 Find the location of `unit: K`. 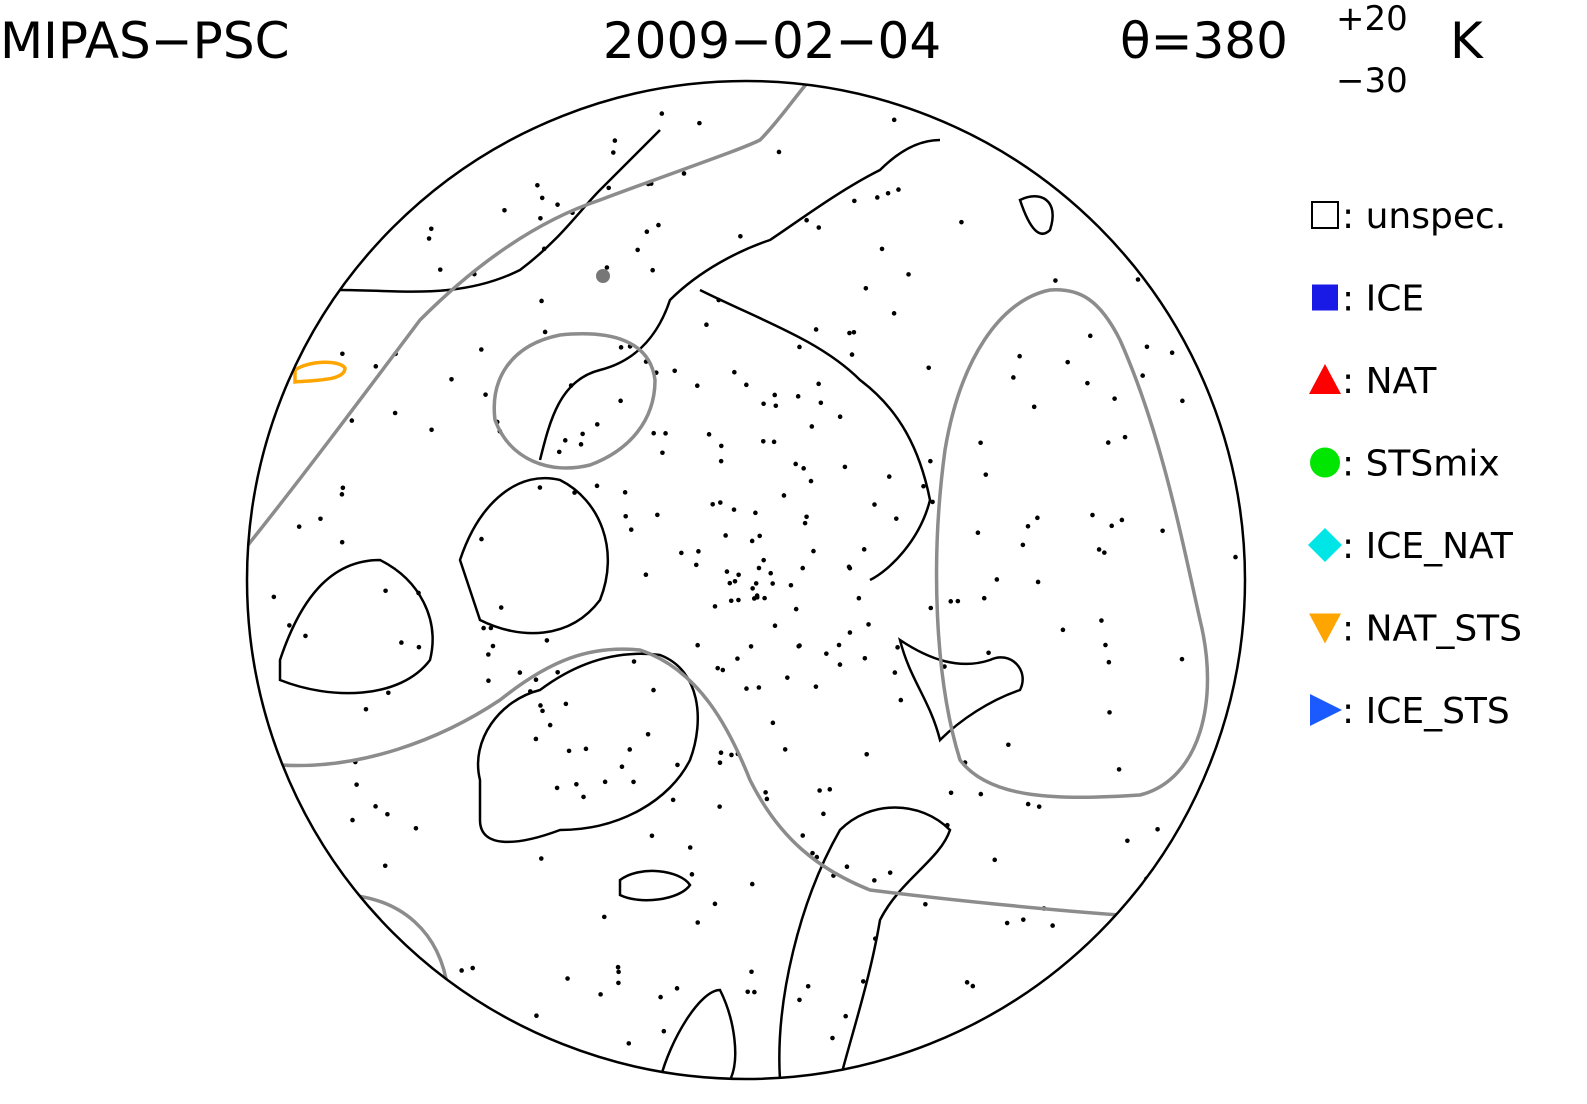

unit: K is located at coordinates (1467, 41).